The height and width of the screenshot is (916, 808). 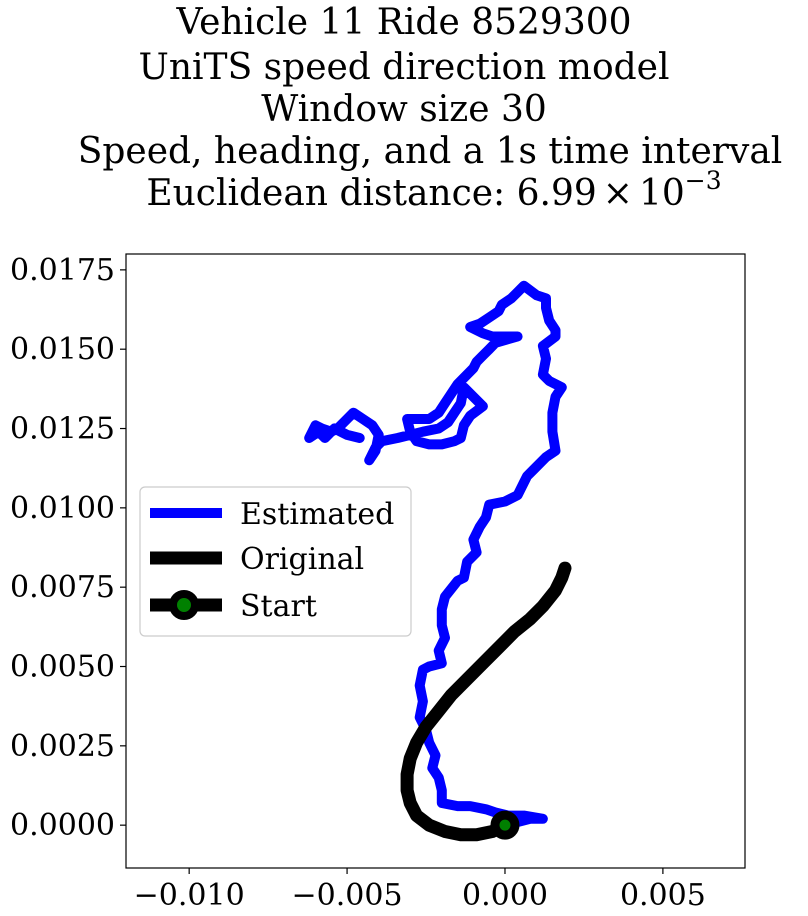 I want to click on distance-base: 10, so click(x=662, y=193).